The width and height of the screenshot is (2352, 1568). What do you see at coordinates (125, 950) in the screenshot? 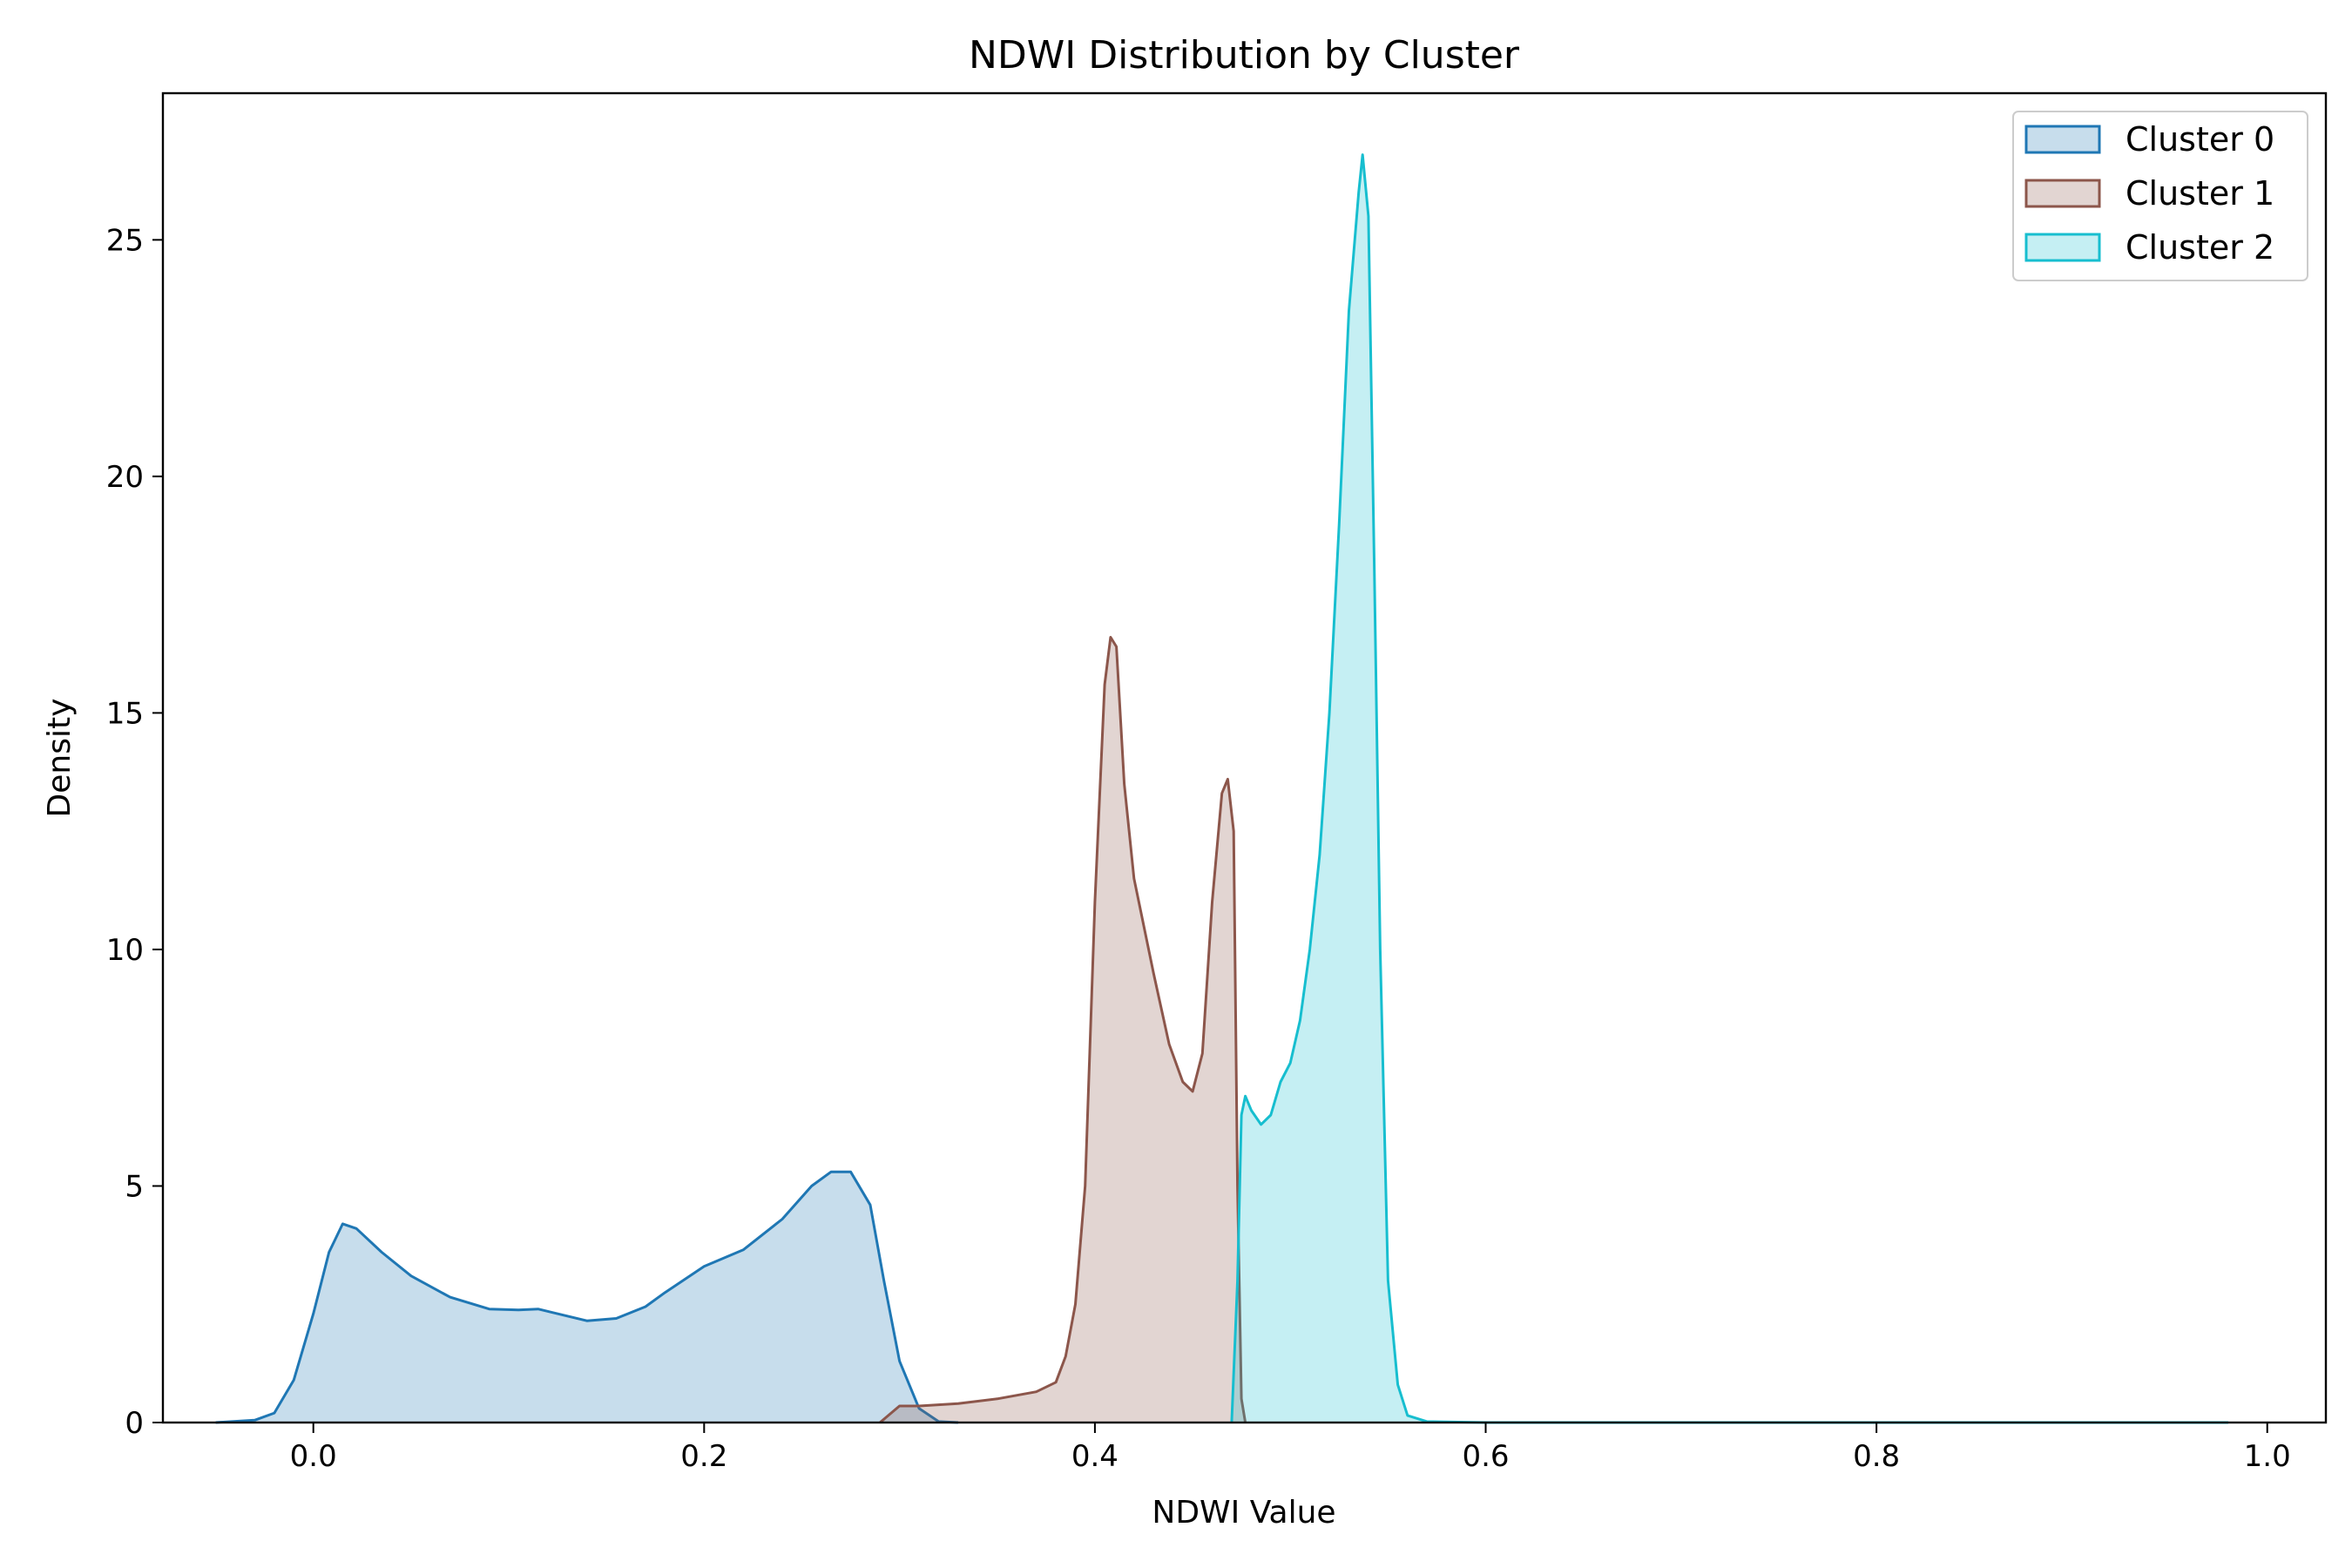
I see `y-tick-label: 10` at bounding box center [125, 950].